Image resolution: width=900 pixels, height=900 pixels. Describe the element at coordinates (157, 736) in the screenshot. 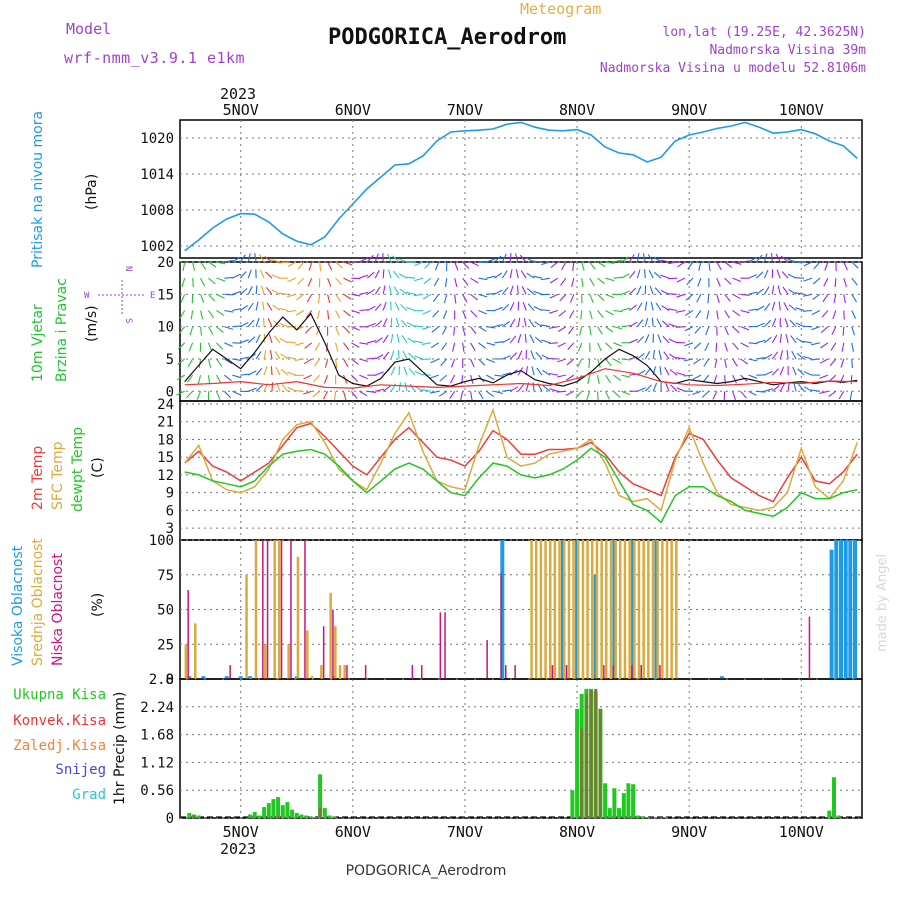

I see `ytick-label: 1.68` at that location.